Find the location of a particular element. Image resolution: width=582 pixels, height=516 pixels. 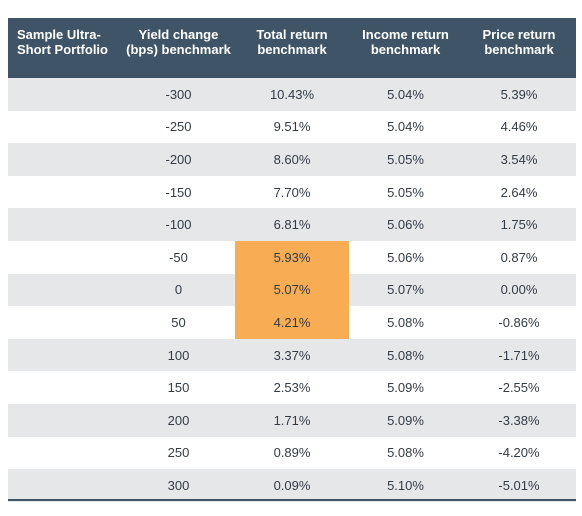

table-bottom-rule is located at coordinates (292, 500).